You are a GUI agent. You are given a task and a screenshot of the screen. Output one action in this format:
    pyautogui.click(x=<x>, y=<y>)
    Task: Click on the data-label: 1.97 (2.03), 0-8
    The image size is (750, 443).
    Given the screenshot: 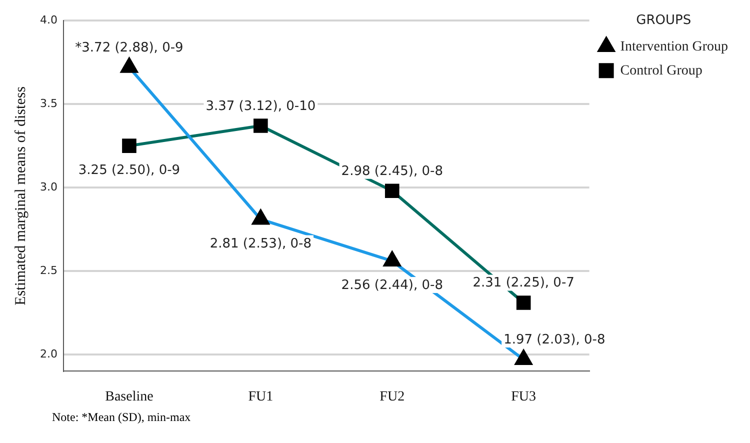 What is the action you would take?
    pyautogui.click(x=555, y=340)
    